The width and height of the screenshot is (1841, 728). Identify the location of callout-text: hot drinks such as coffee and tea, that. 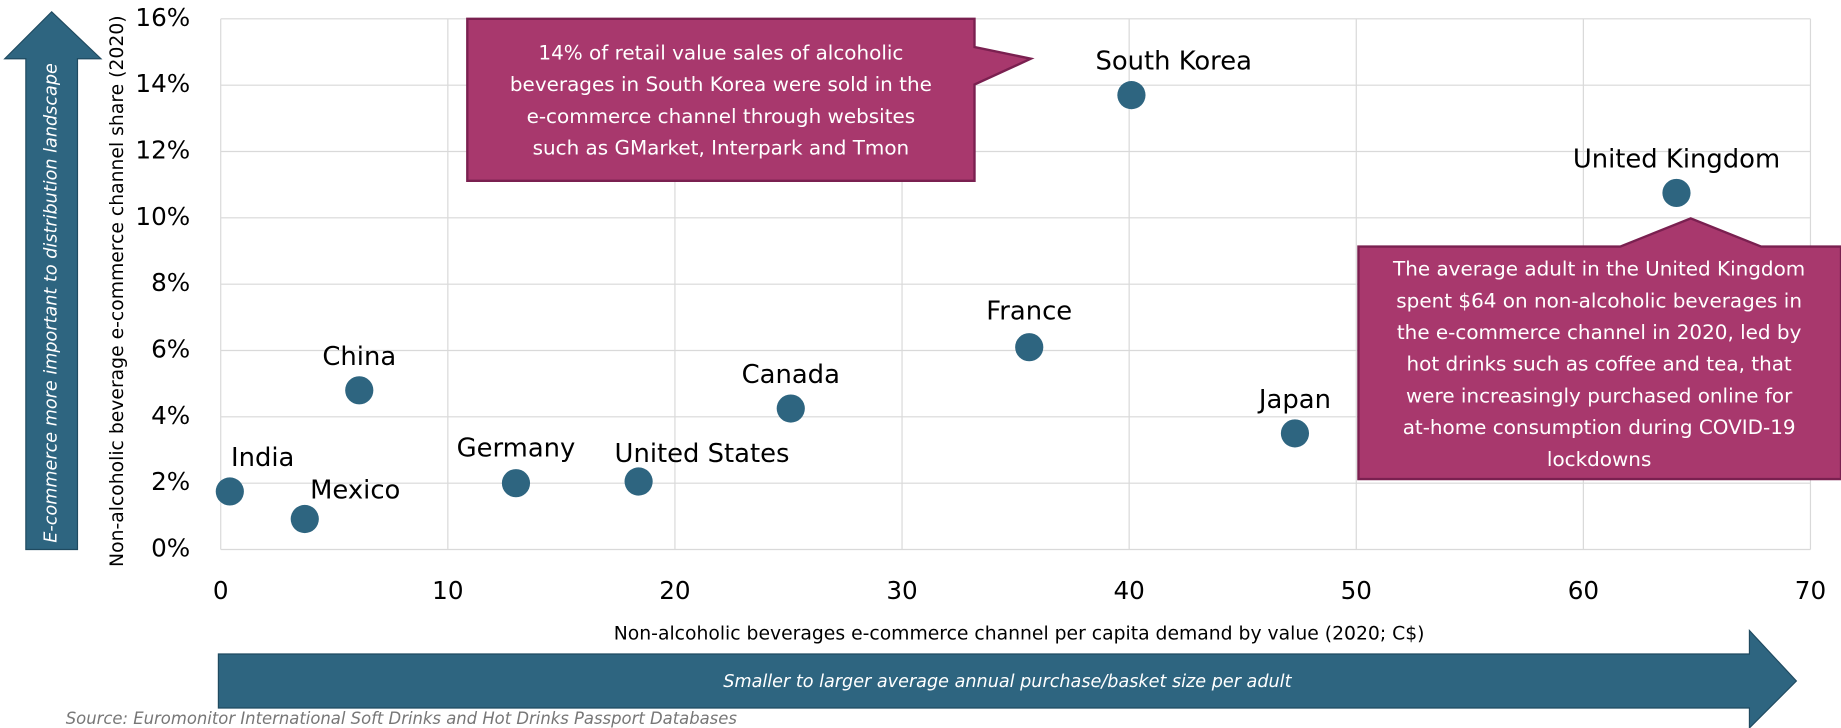
(1598, 364).